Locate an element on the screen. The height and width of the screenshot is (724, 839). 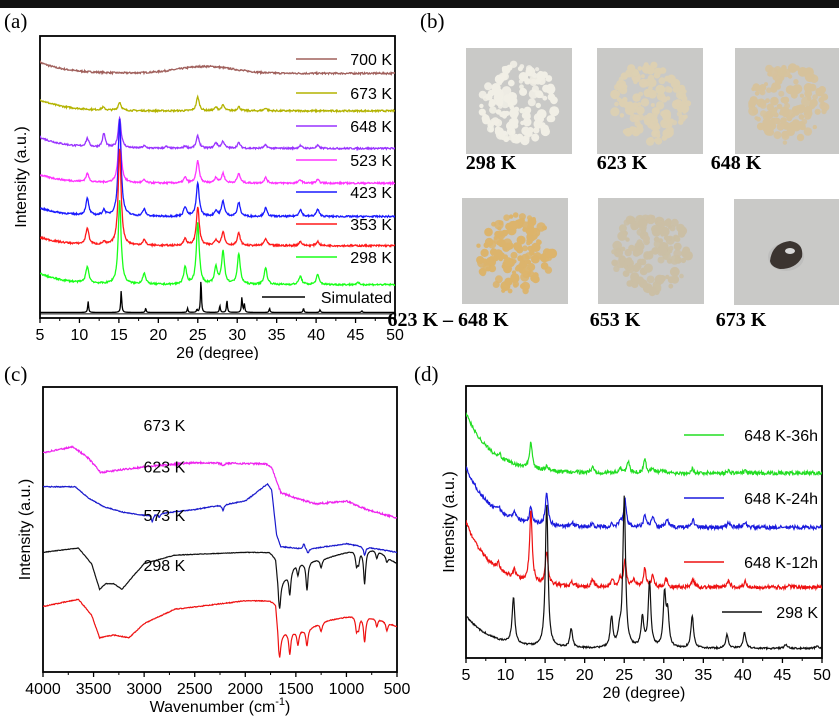
legend-label: Simulated is located at coordinates (356, 298).